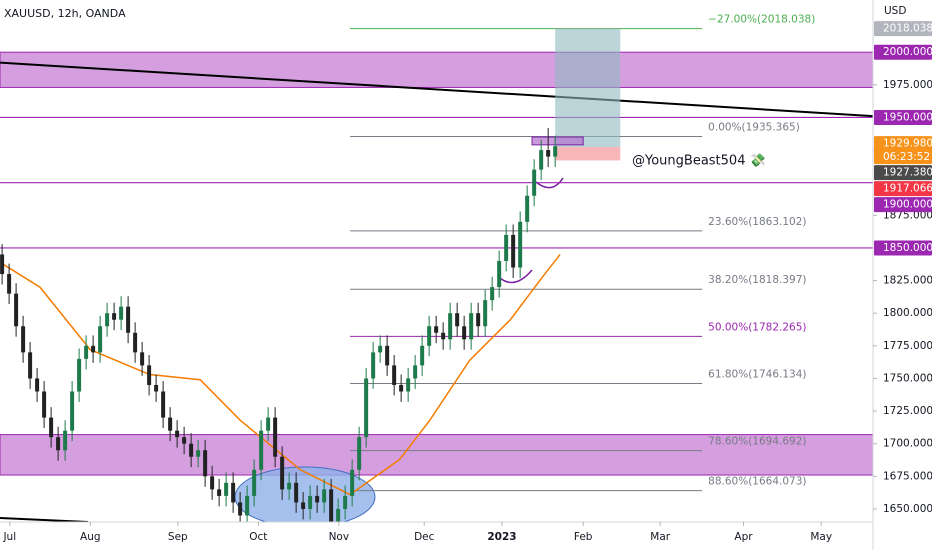 This screenshot has height=550, width=932. What do you see at coordinates (907, 29) in the screenshot?
I see `price-tag-label: 2018.038` at bounding box center [907, 29].